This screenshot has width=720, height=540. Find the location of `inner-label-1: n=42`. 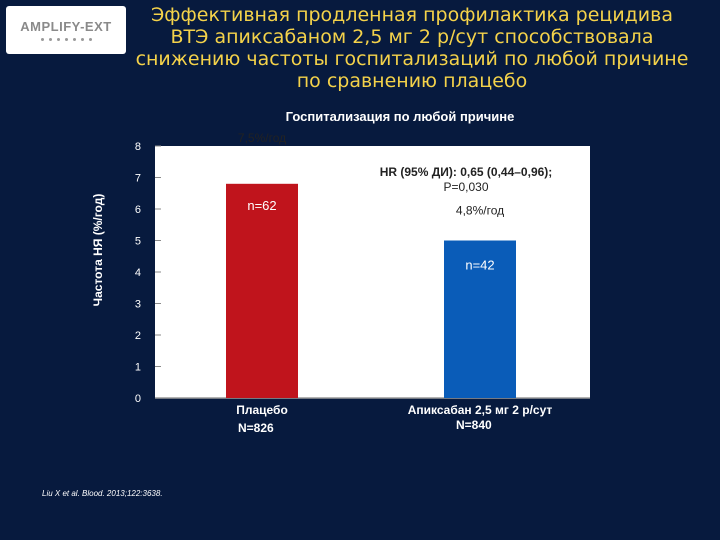

inner-label-1: n=42 is located at coordinates (479, 265).